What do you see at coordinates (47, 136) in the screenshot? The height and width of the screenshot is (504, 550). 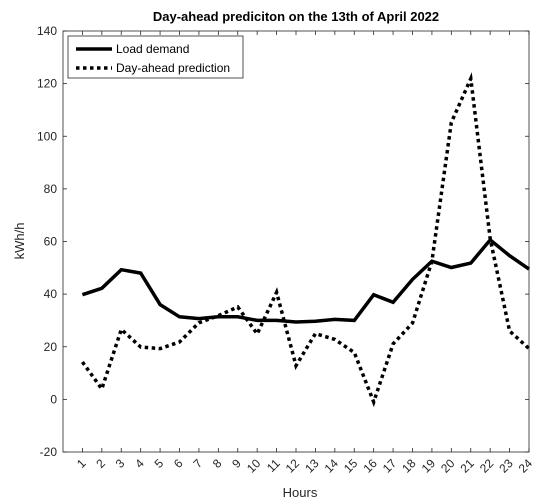 I see `y-tick-label: 100` at bounding box center [47, 136].